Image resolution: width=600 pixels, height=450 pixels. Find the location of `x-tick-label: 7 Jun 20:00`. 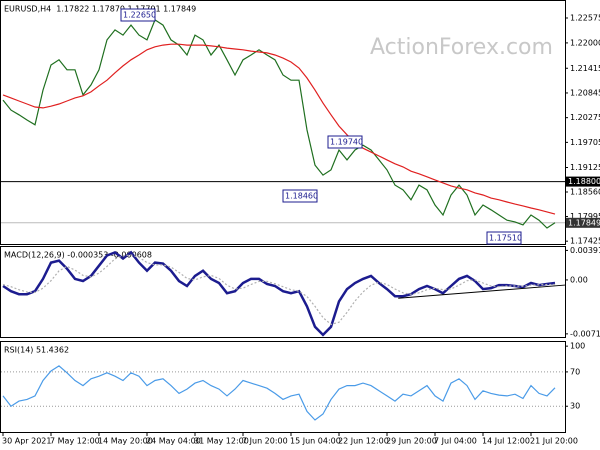

x-tick-label: 7 Jun 20:00 is located at coordinates (265, 441).